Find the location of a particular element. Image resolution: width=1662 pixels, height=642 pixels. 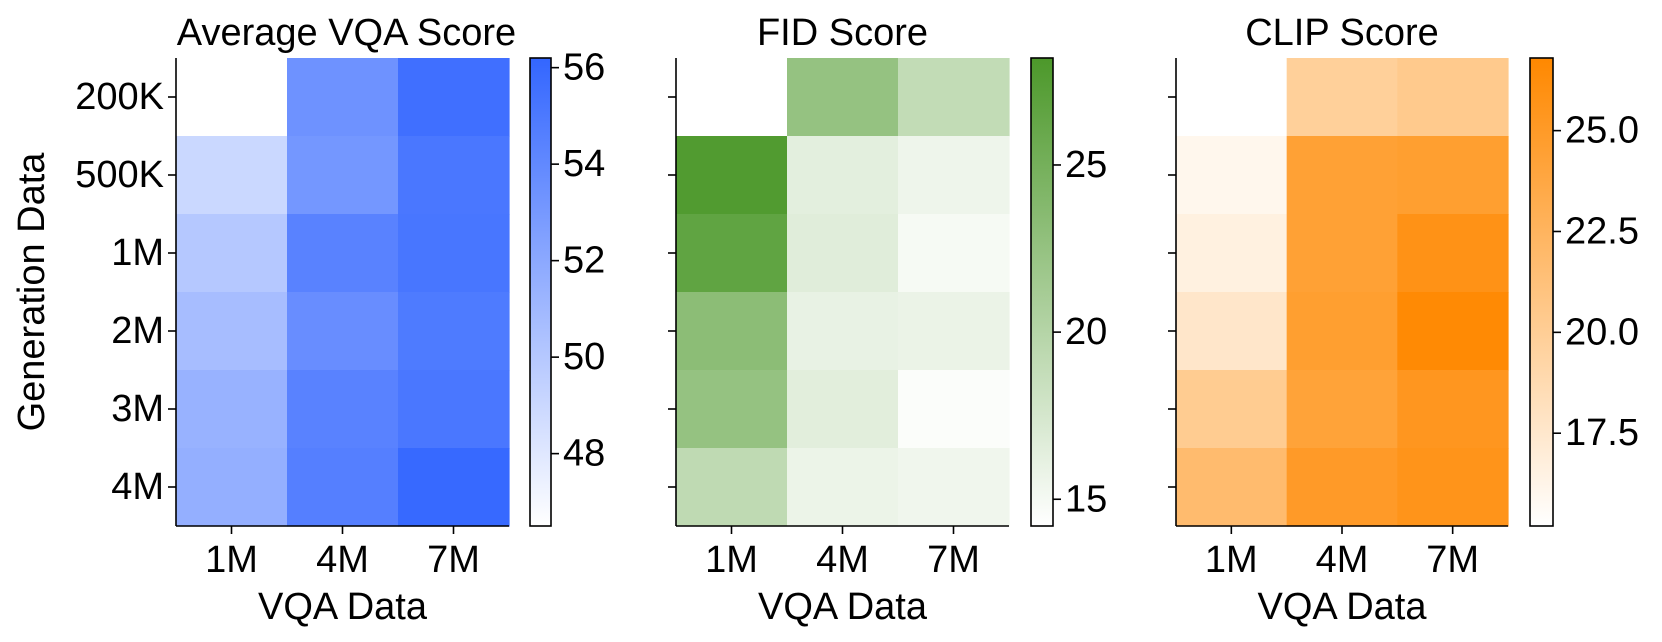

heatmap-cell-2-r4-c1 is located at coordinates (843, 409).